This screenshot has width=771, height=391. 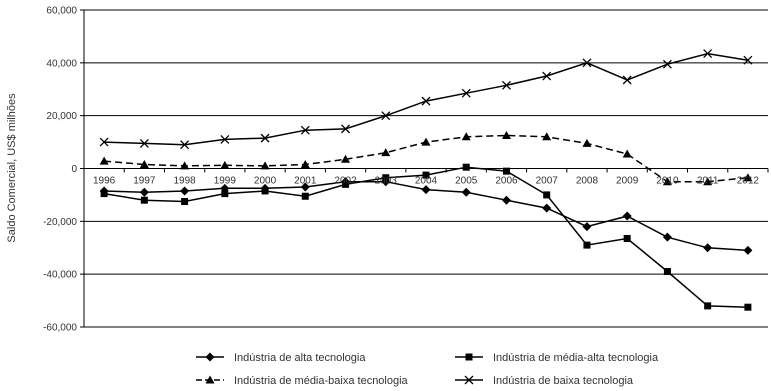 What do you see at coordinates (60, 222) in the screenshot?
I see `y-tick-label: -20,000` at bounding box center [60, 222].